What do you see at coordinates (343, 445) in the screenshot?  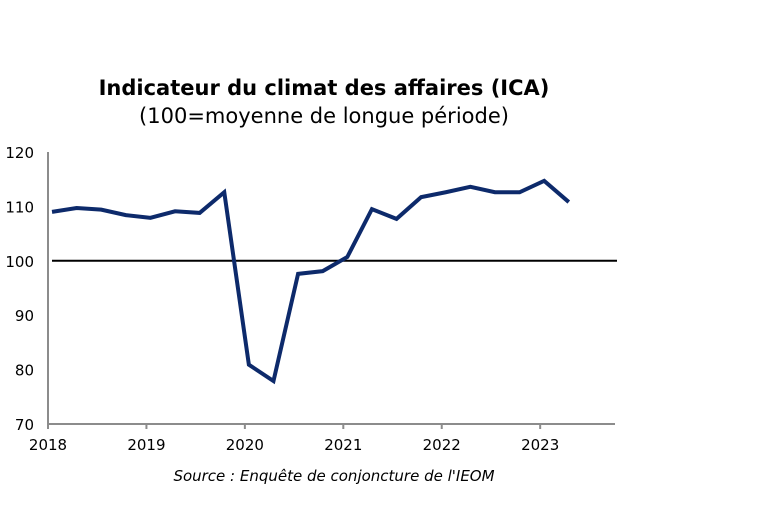 I see `x-tick-label: 2021` at bounding box center [343, 445].